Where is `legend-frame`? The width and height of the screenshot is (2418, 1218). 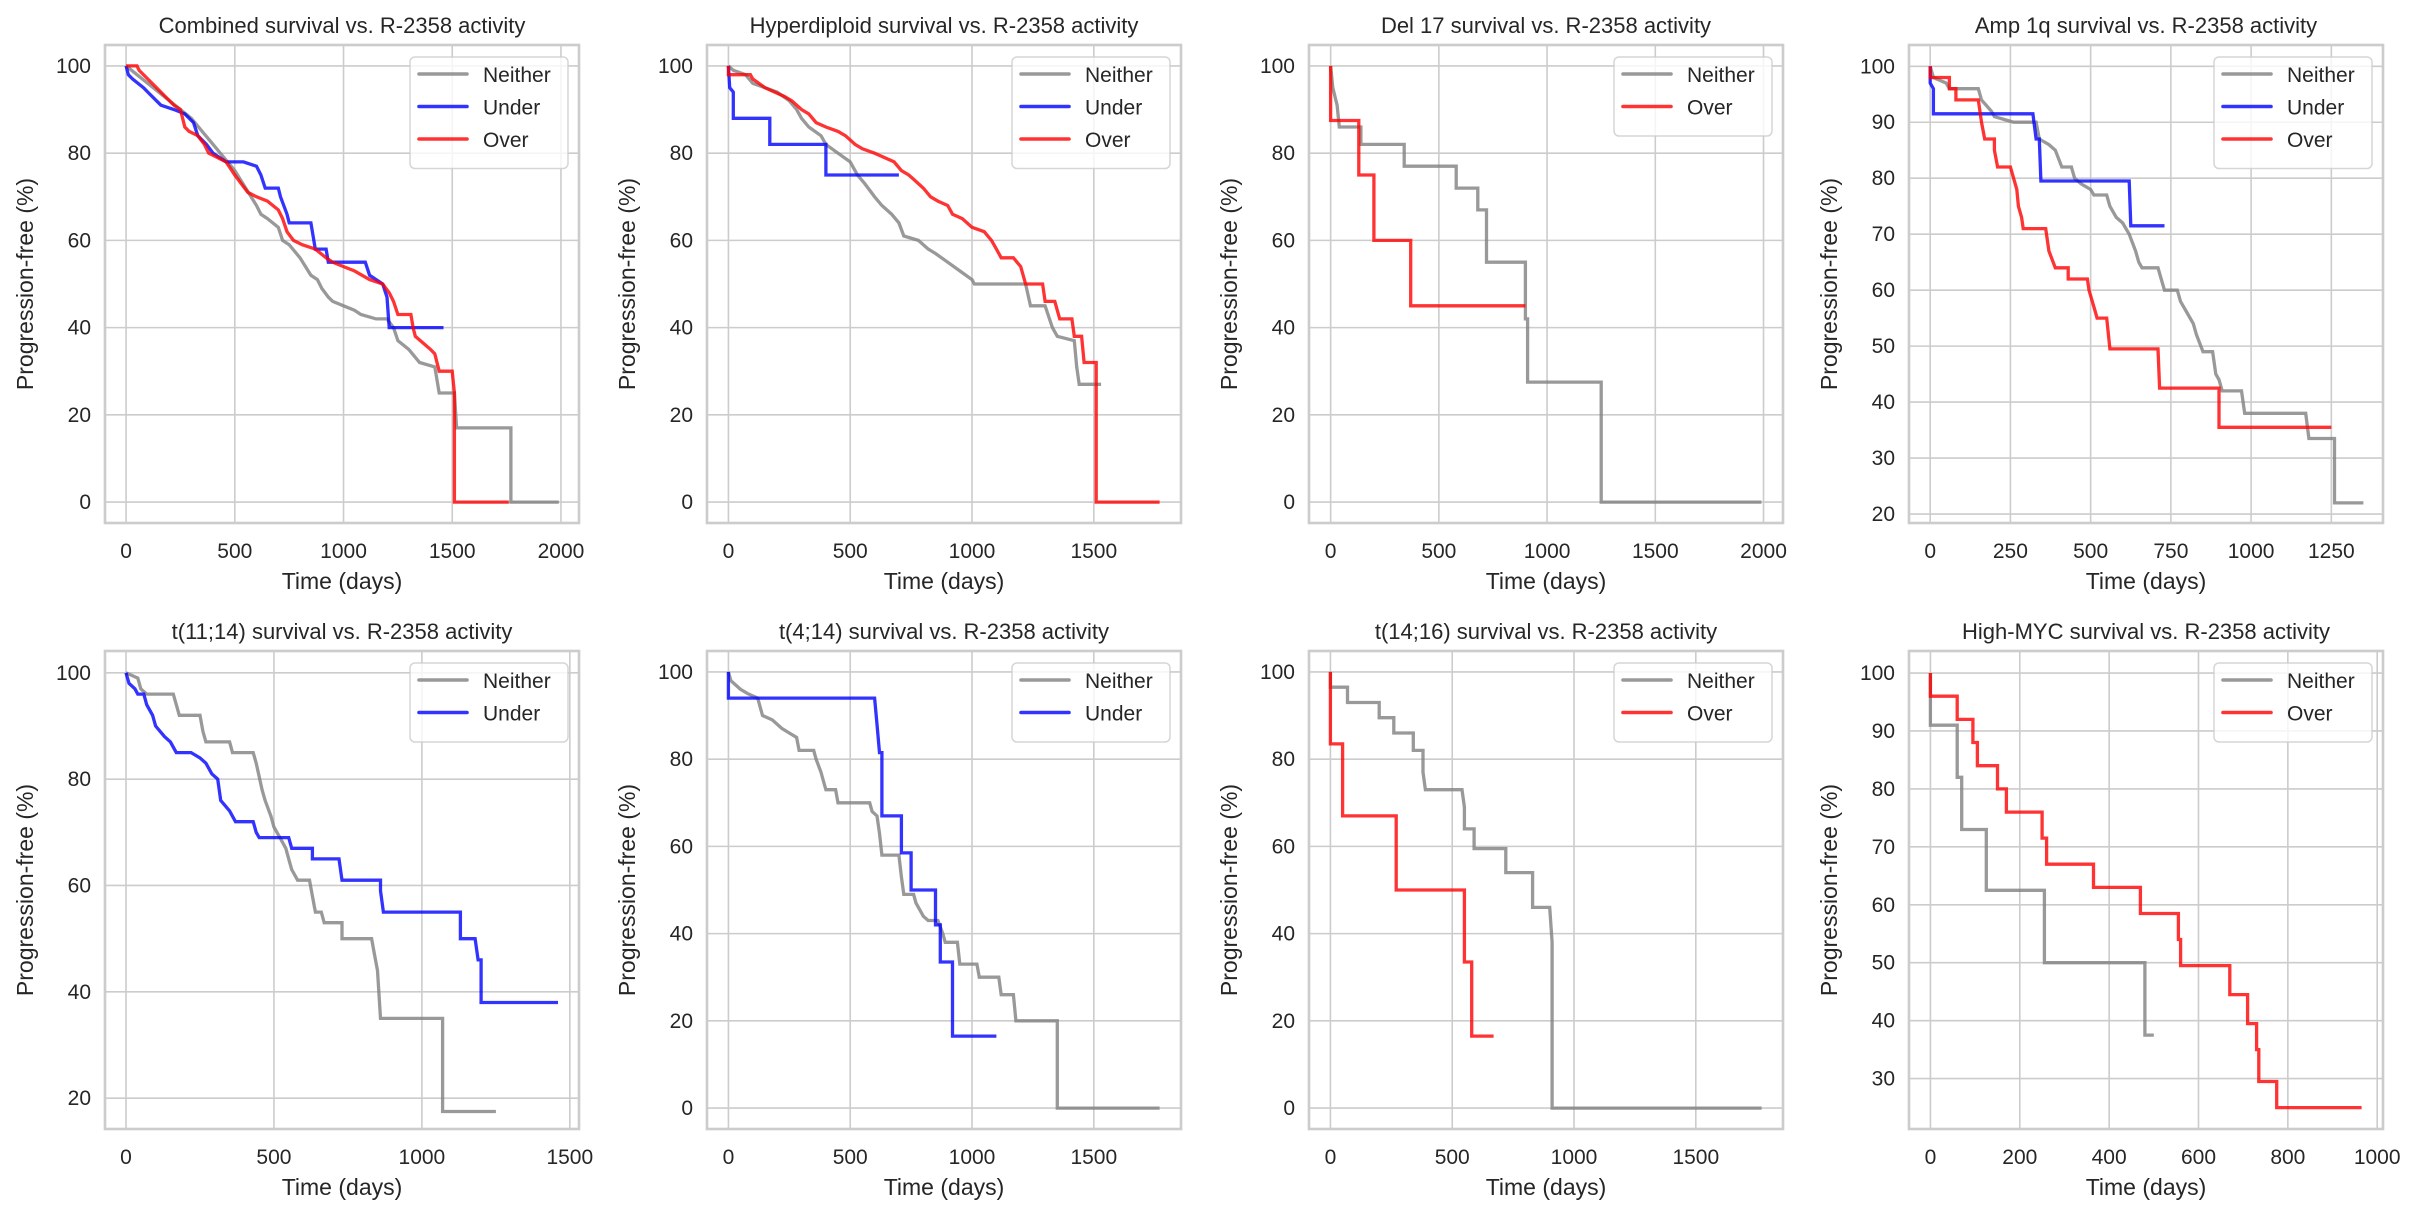 legend-frame is located at coordinates (489, 702).